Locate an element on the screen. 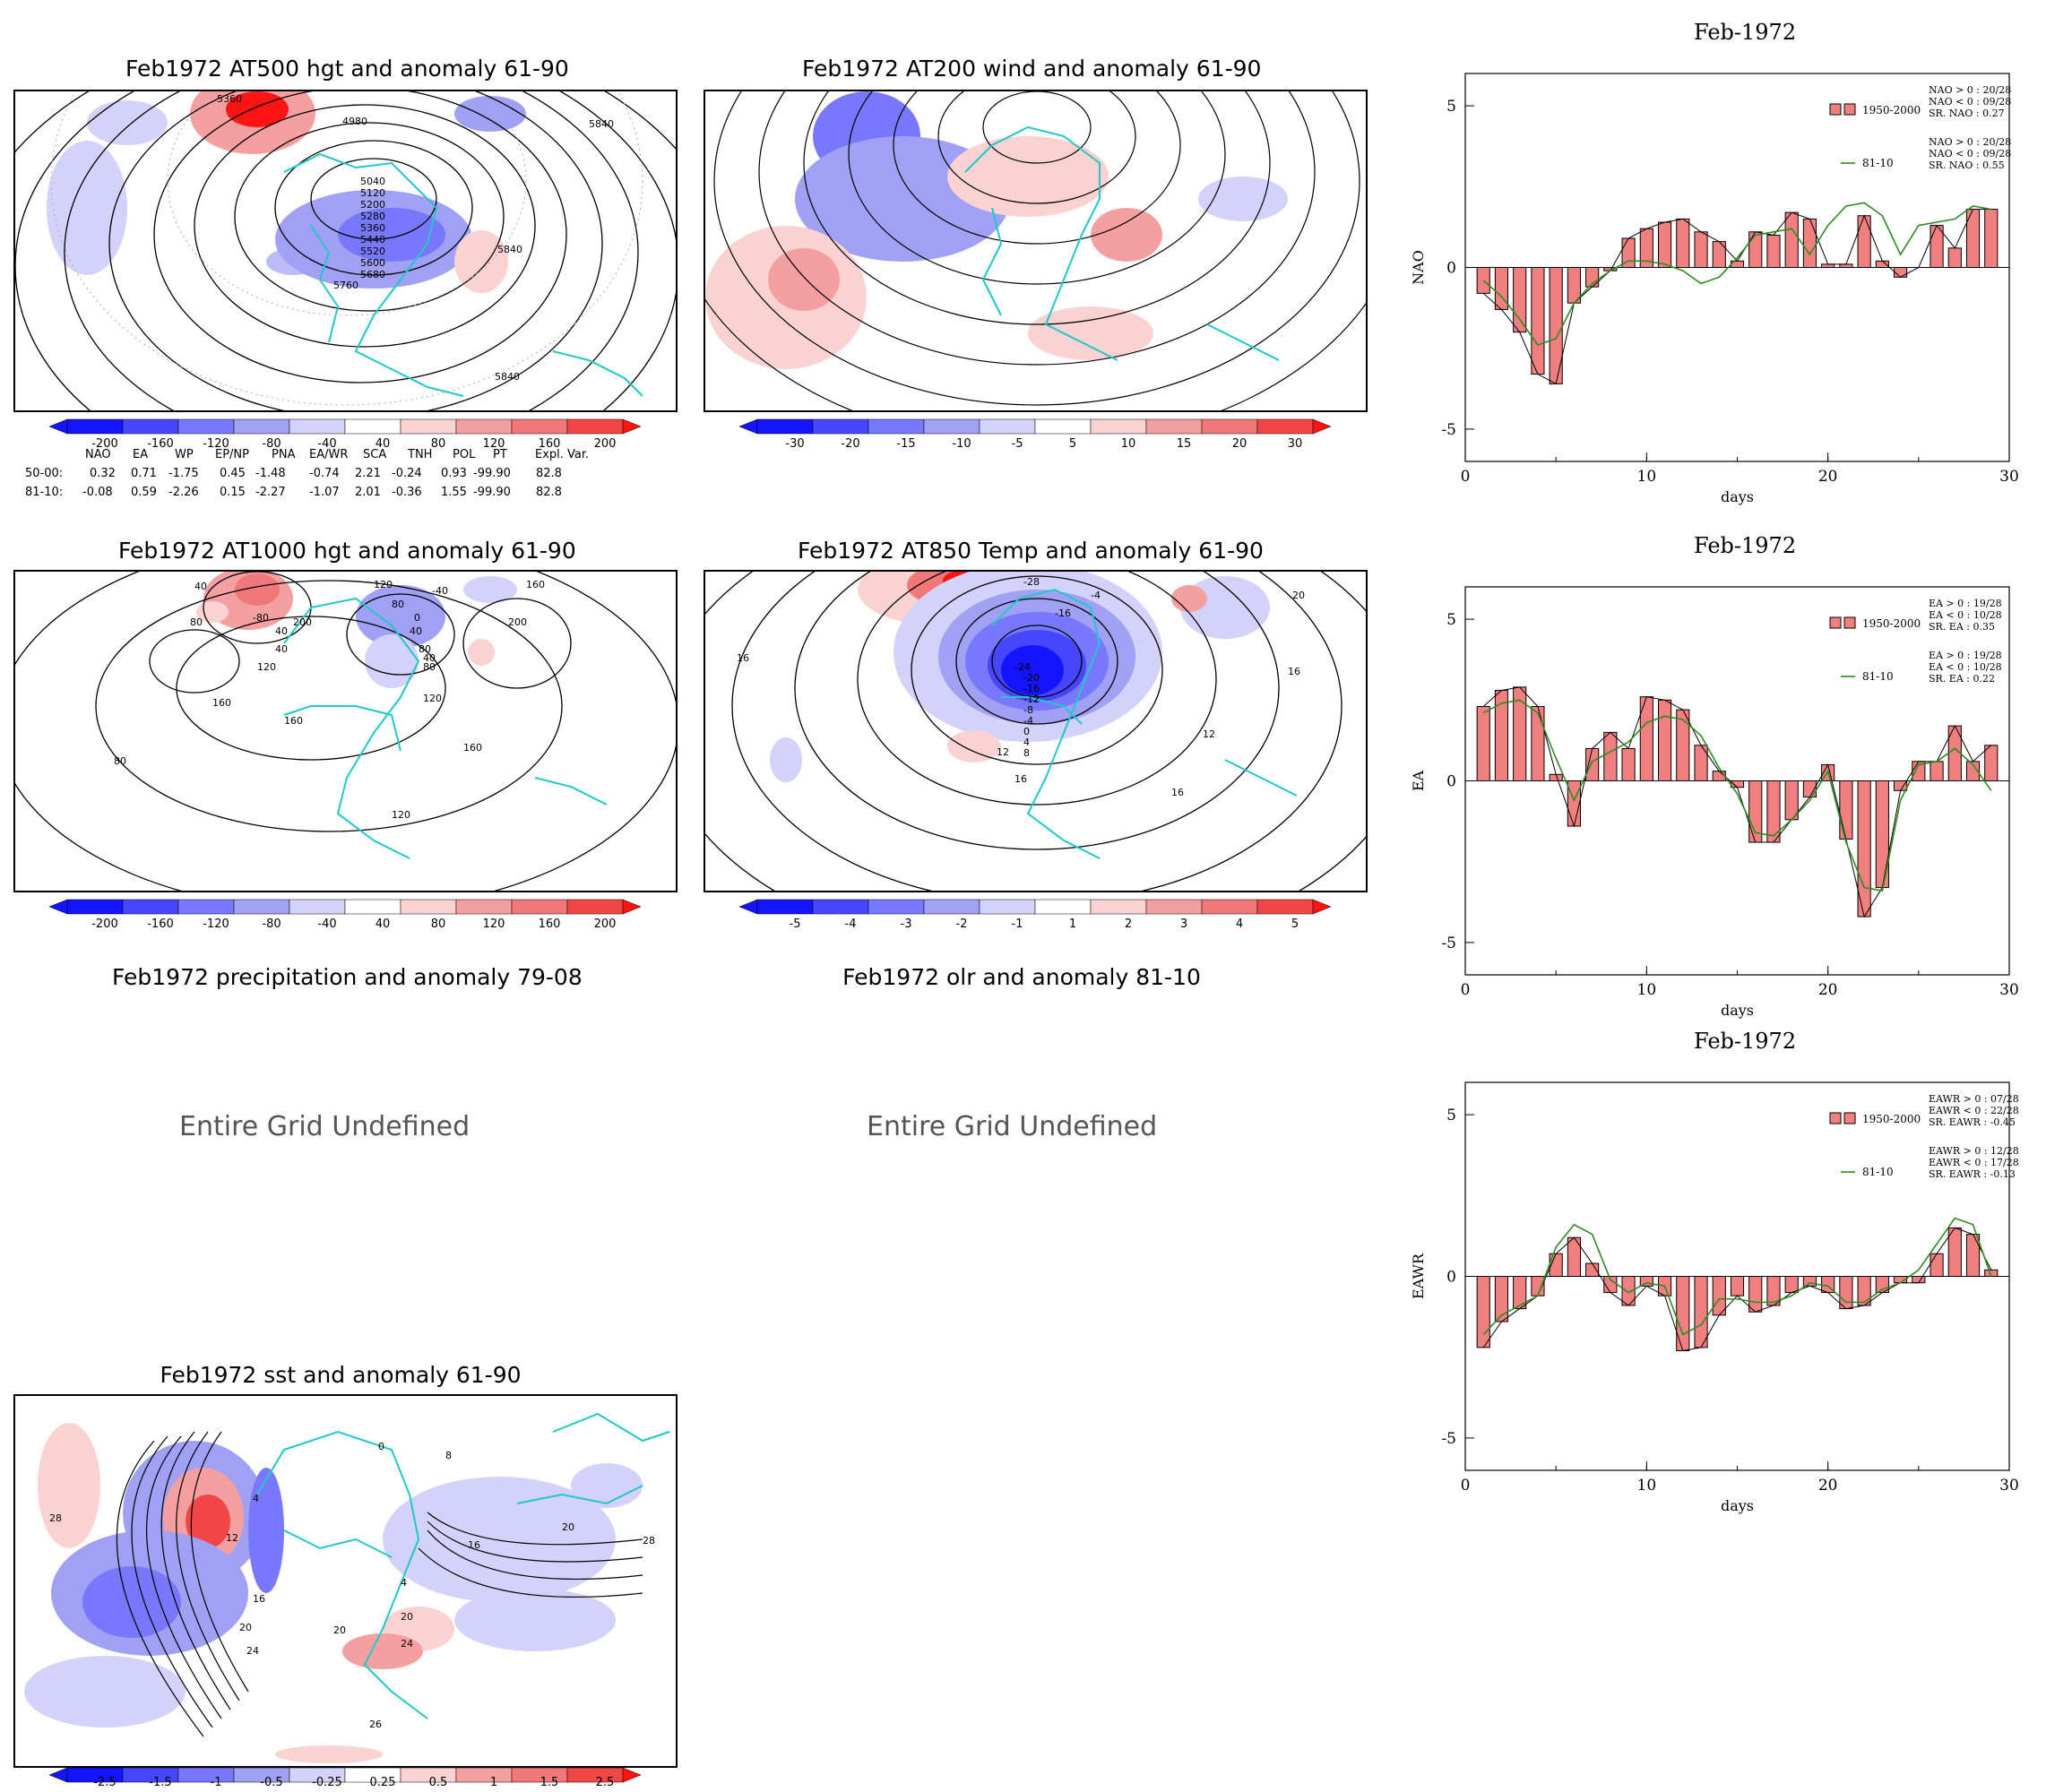 This screenshot has height=1792, width=2072. cbar-tick: 120 is located at coordinates (493, 925).